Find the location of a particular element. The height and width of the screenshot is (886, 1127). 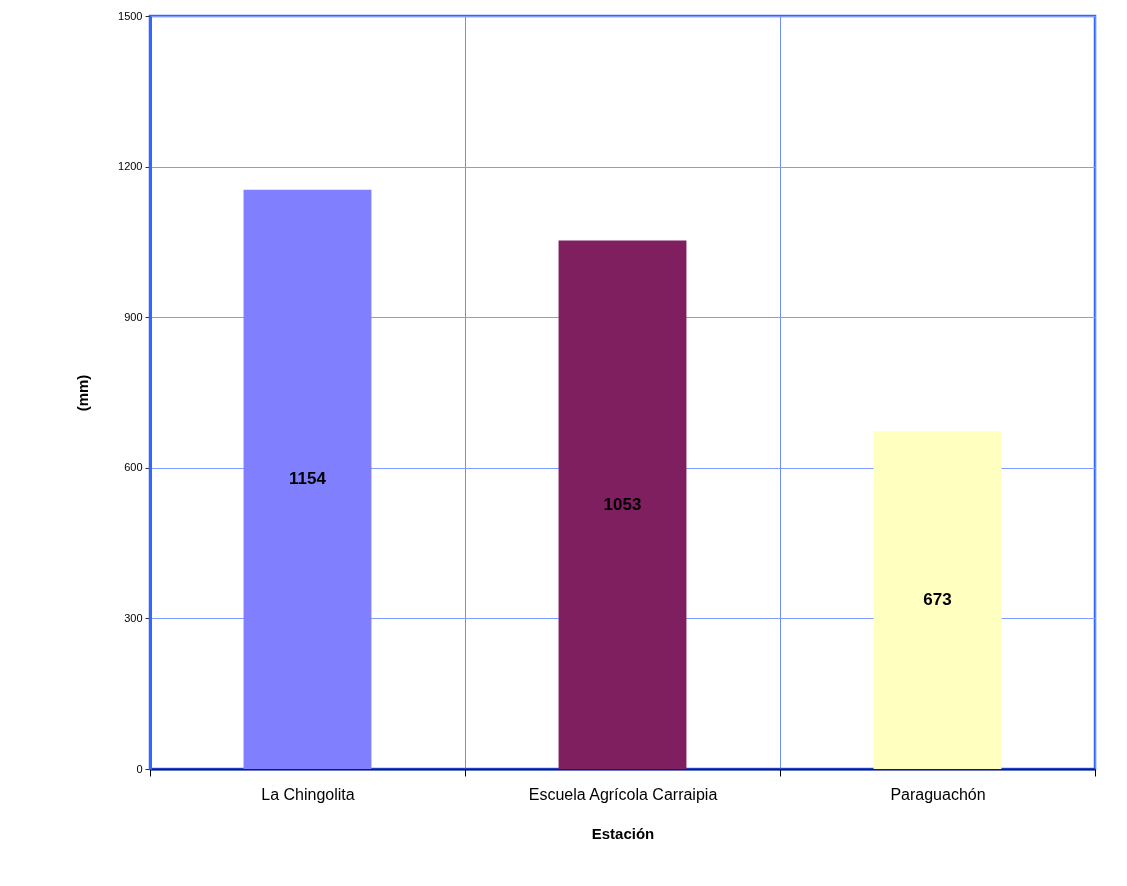

y-tick-label: 600 is located at coordinates (133, 467).